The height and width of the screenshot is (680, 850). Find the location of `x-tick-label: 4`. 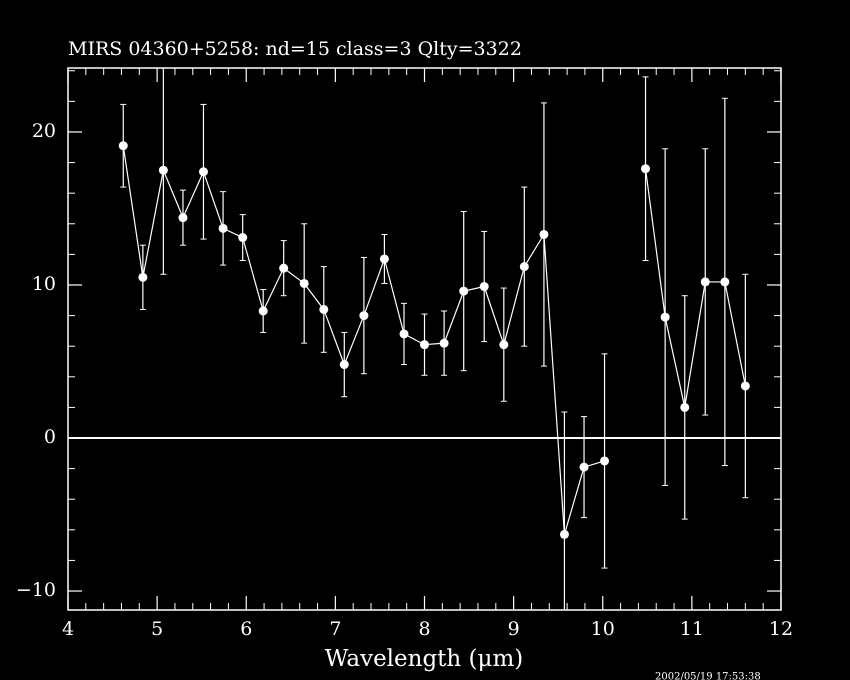

x-tick-label: 4 is located at coordinates (68, 629).